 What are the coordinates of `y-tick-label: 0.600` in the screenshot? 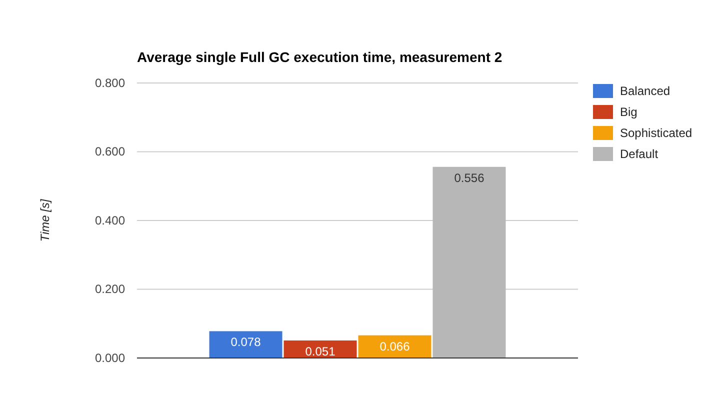 It's located at (110, 151).